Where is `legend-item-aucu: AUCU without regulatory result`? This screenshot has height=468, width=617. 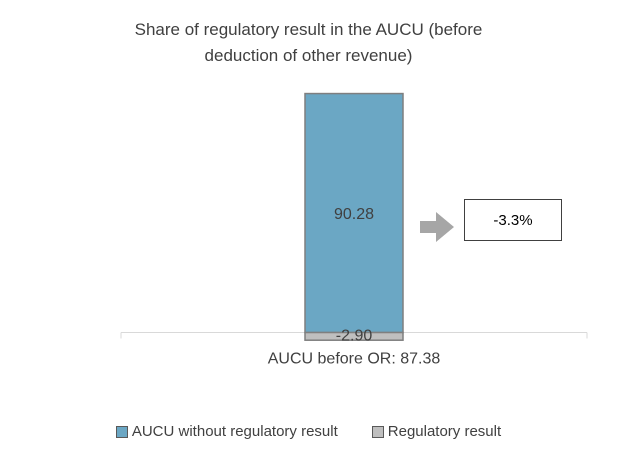
legend-item-aucu: AUCU without regulatory result is located at coordinates (226, 431).